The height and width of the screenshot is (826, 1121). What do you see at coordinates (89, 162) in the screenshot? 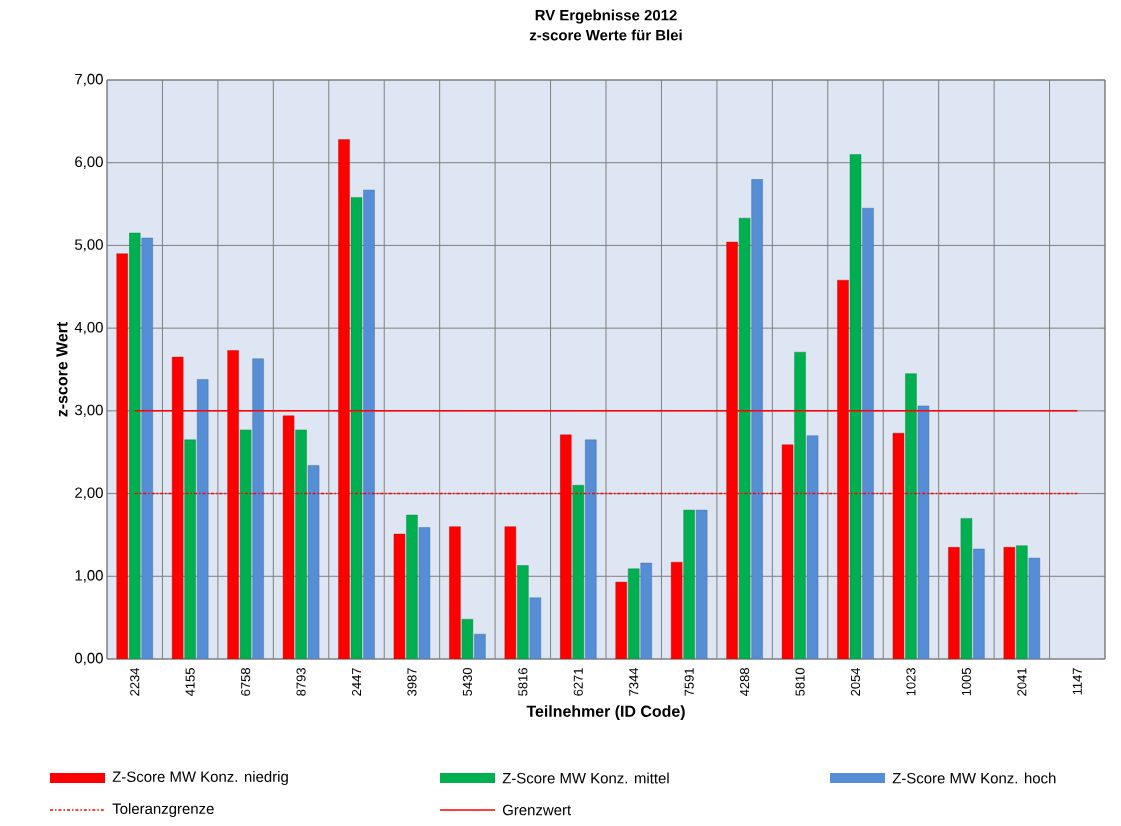
I see `y-tick-label: 6,00` at bounding box center [89, 162].